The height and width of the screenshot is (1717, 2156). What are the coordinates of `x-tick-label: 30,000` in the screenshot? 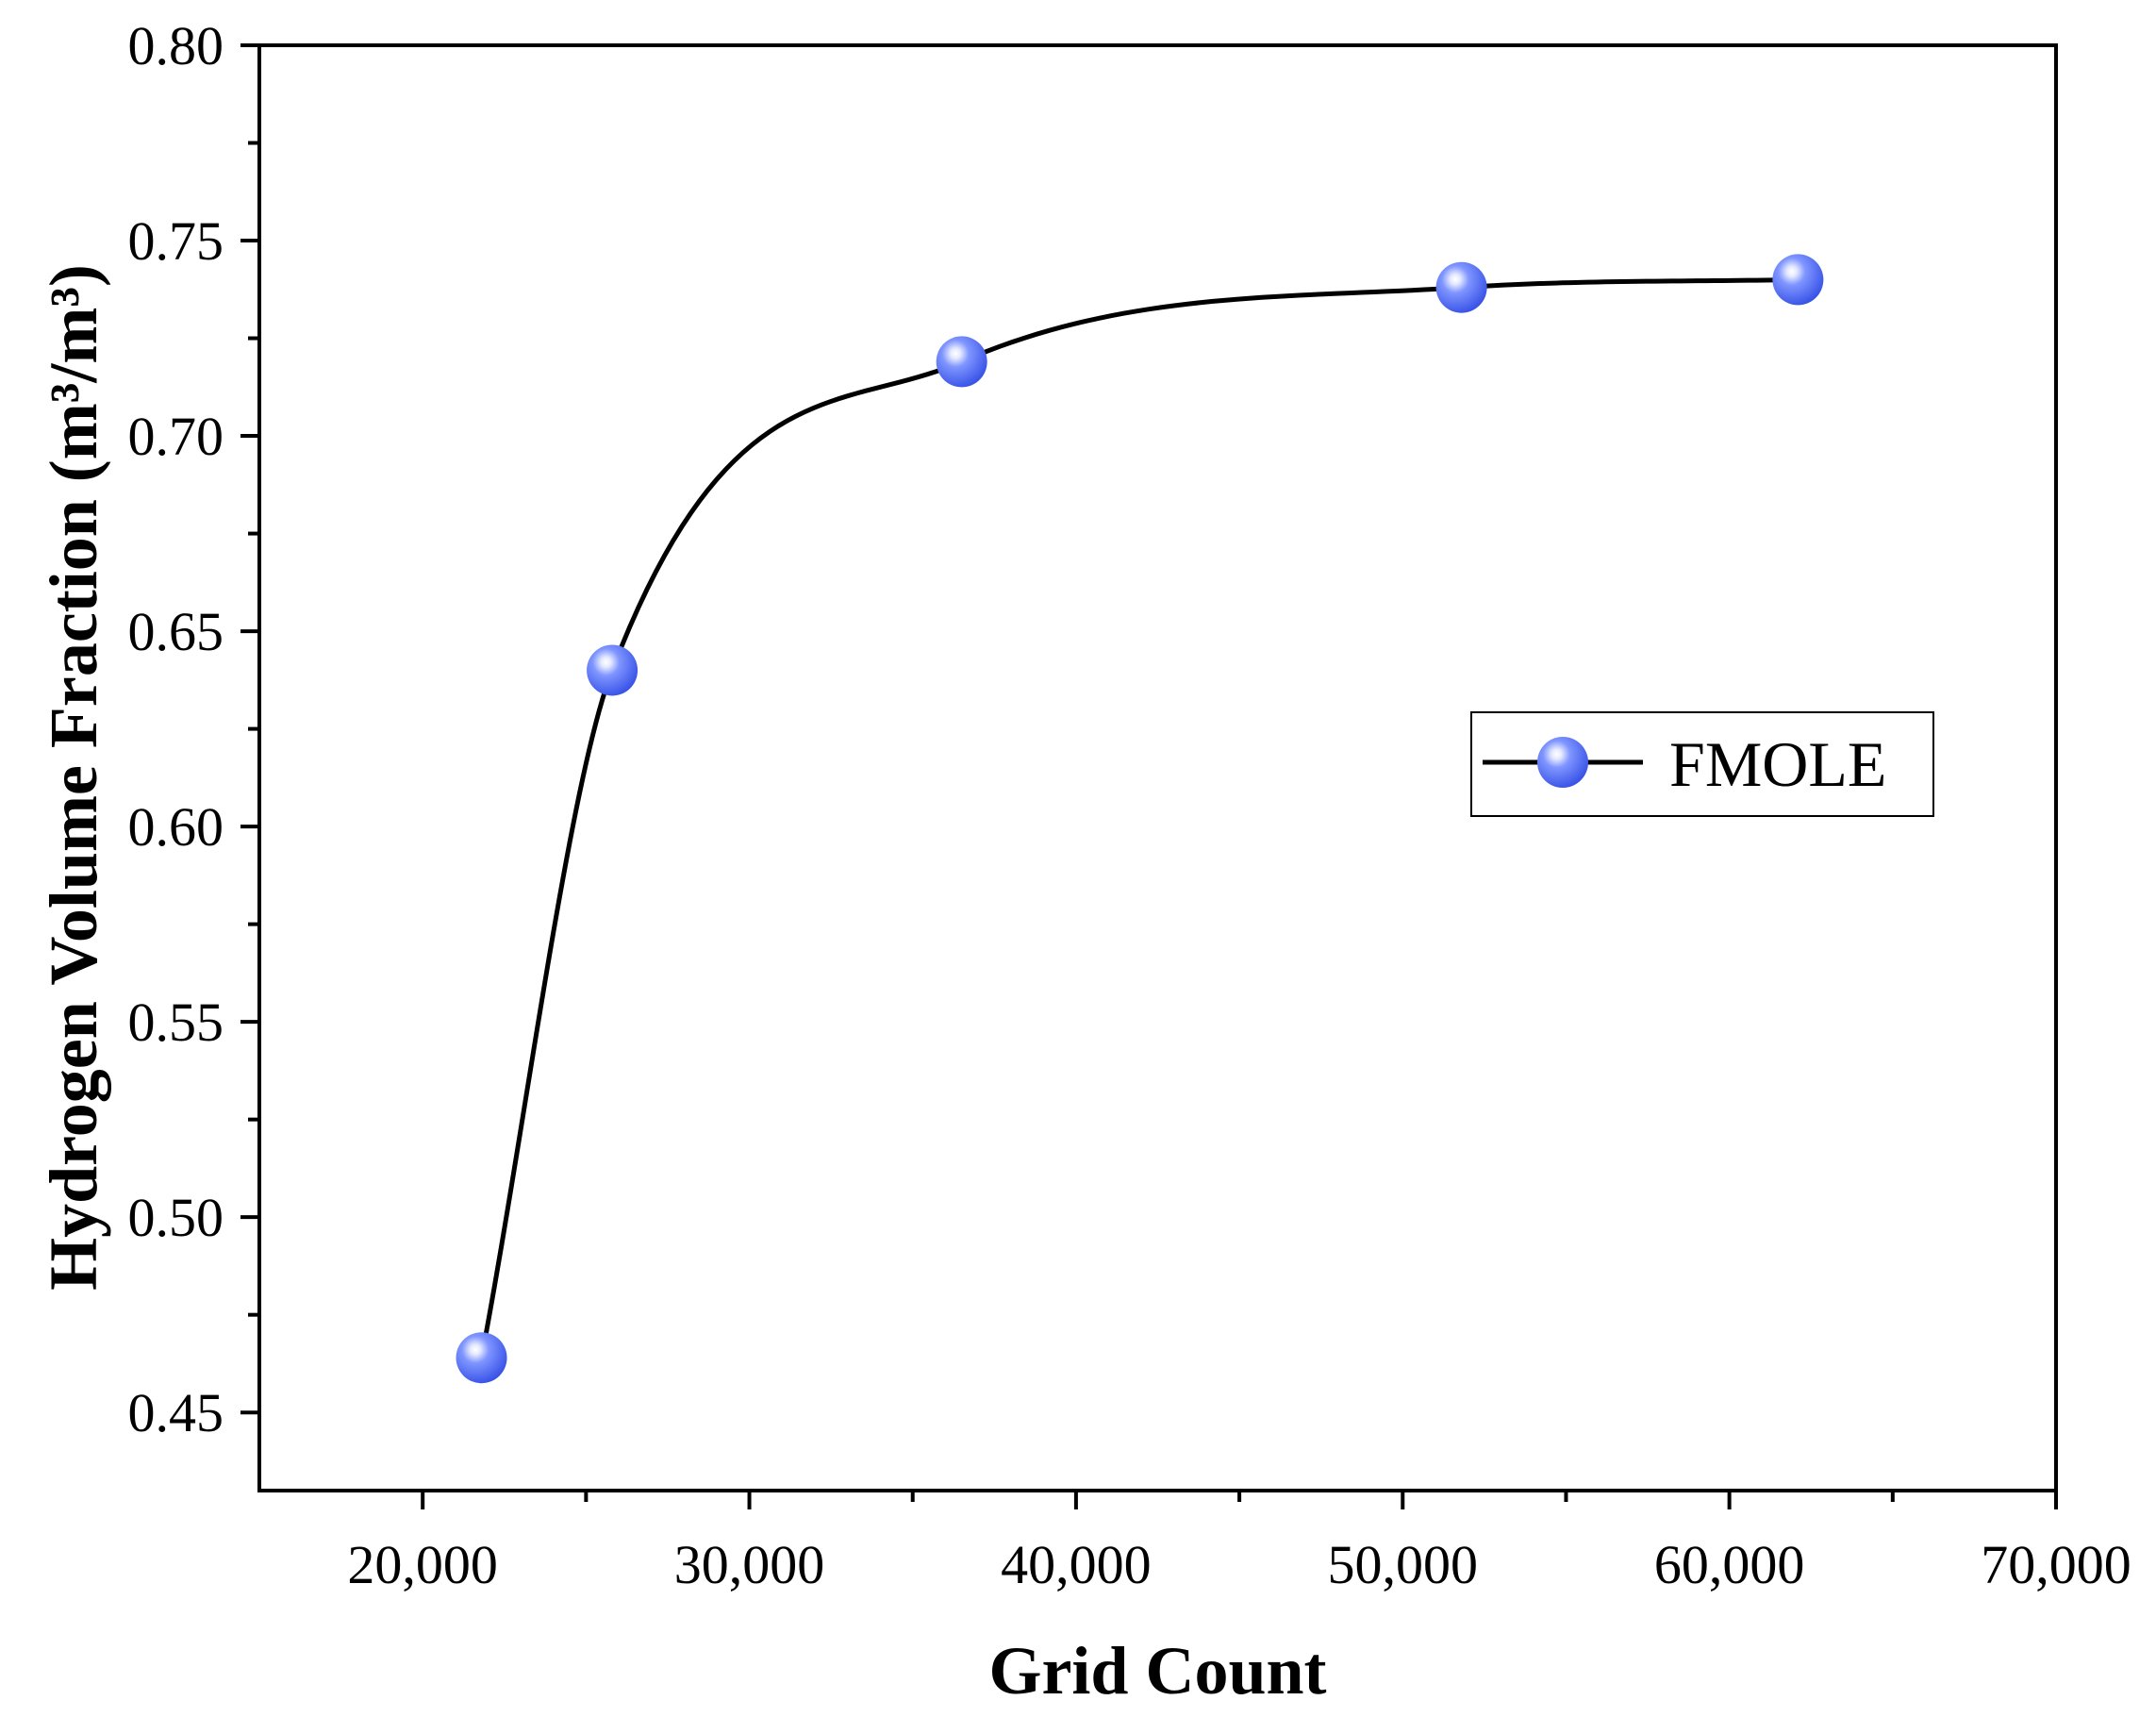 It's located at (750, 1564).